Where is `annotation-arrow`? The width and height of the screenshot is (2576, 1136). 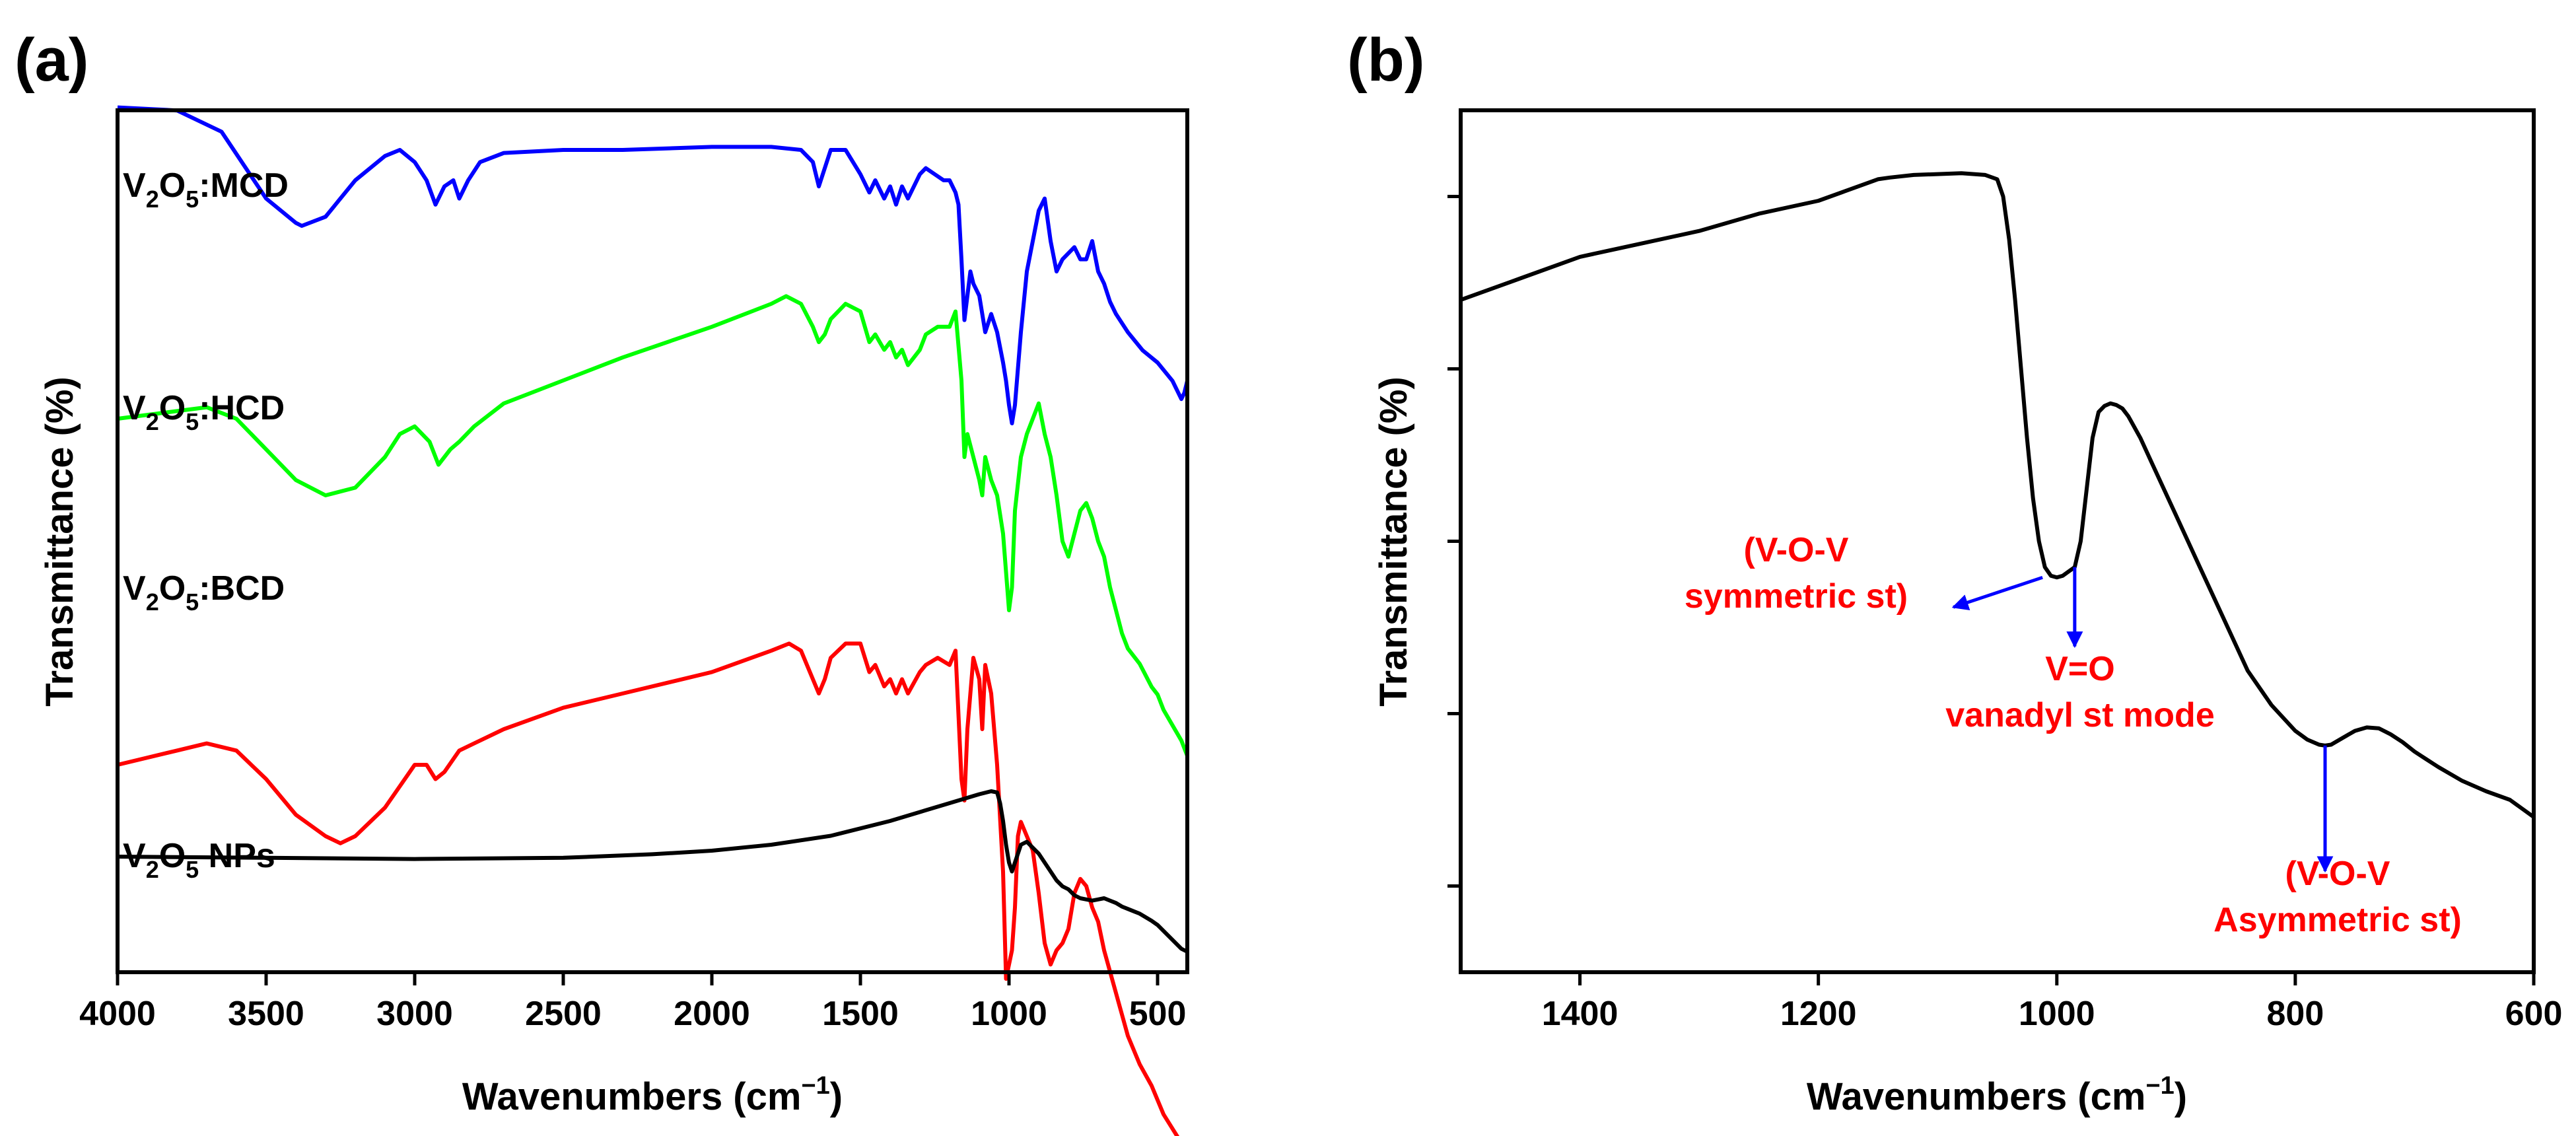
annotation-arrow is located at coordinates (1997, 593).